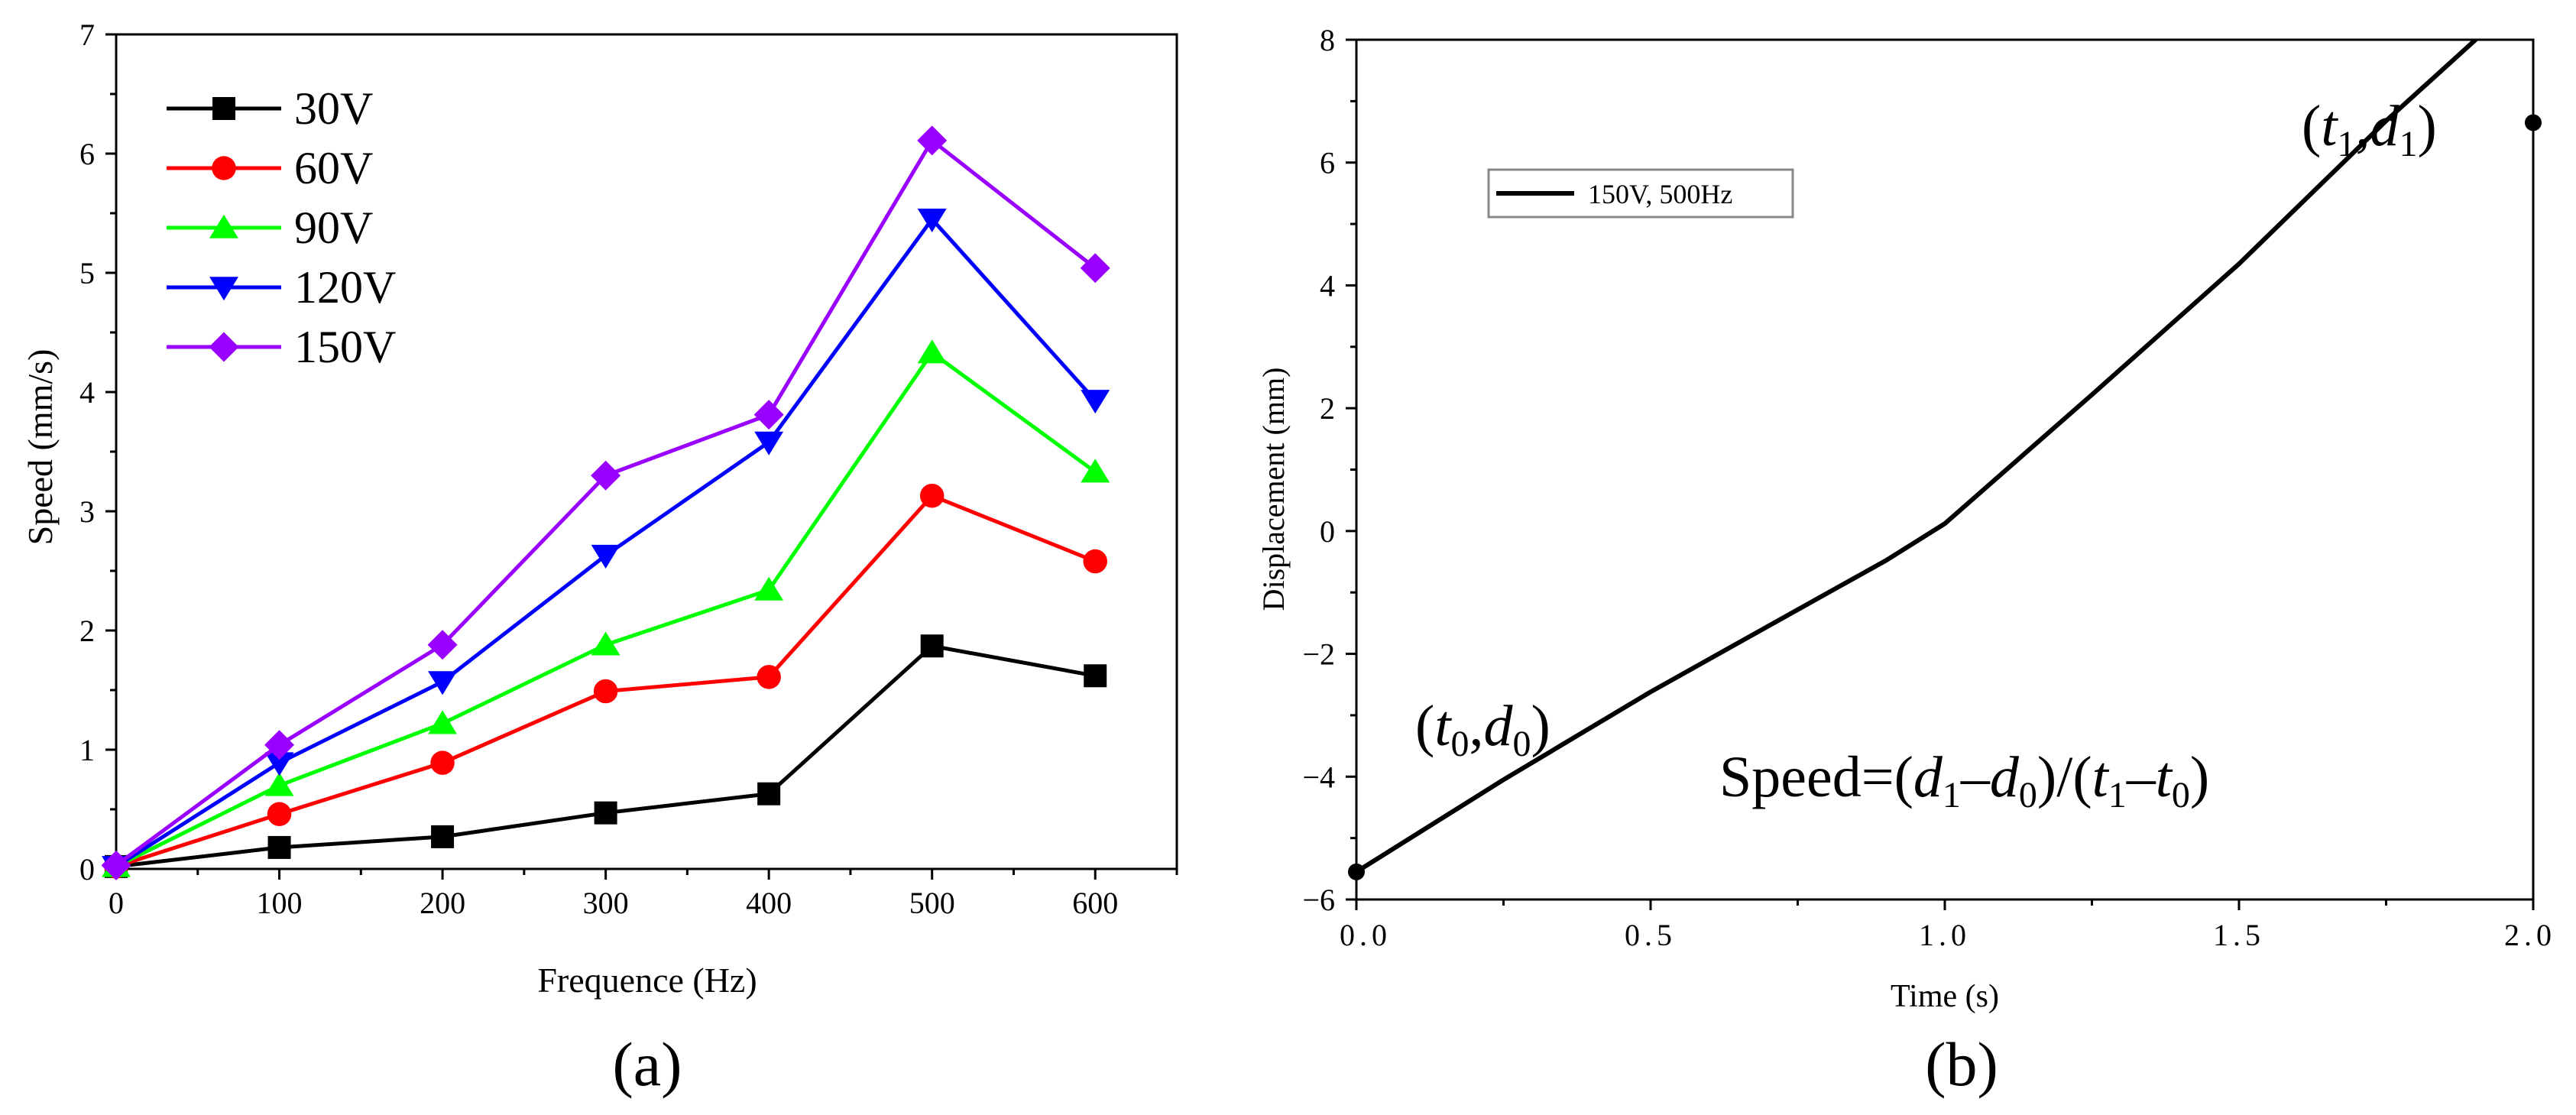 The image size is (2576, 1115). Describe the element at coordinates (87, 511) in the screenshot. I see `y-tick-label: 3` at that location.